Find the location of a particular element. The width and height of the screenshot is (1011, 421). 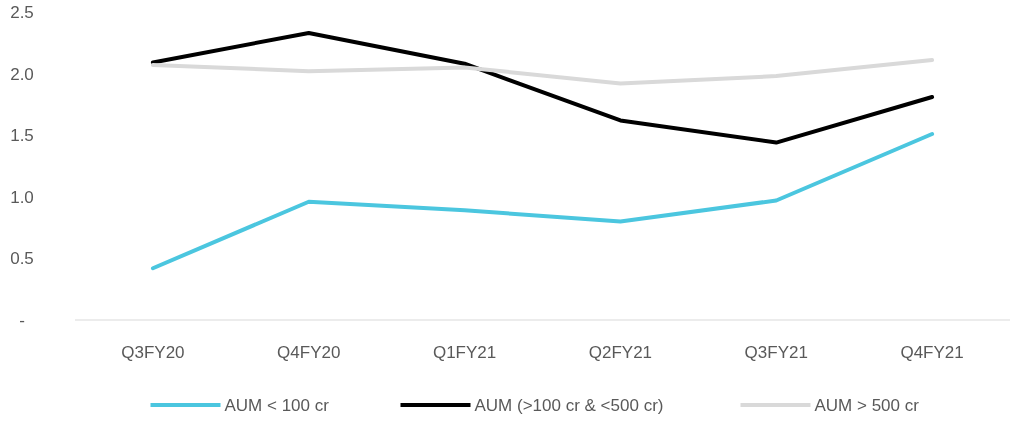

y-tick-label: 2.5 is located at coordinates (22, 12).